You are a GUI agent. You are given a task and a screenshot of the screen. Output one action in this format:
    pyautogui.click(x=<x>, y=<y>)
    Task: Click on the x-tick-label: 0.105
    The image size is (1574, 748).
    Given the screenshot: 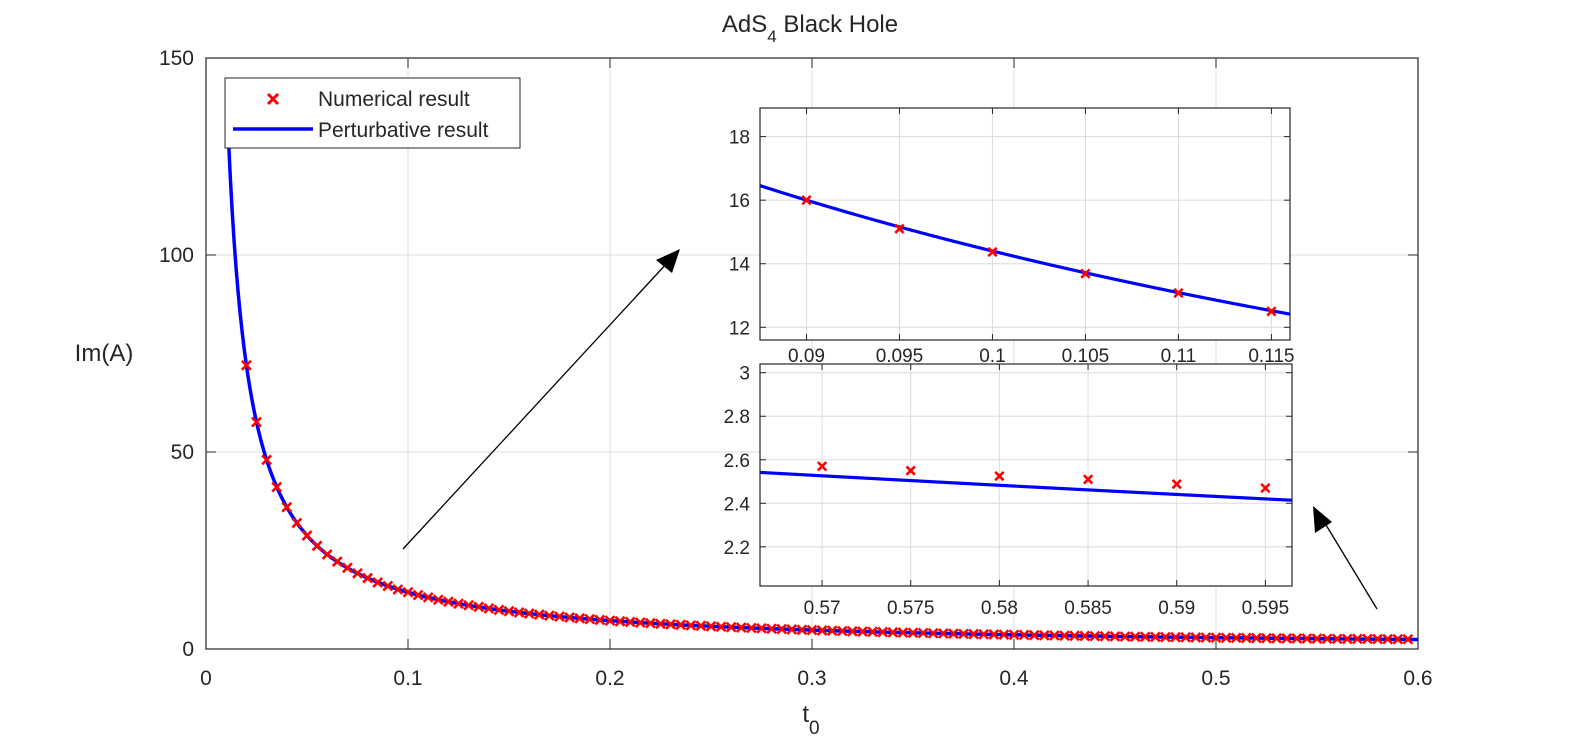 What is the action you would take?
    pyautogui.click(x=1086, y=356)
    